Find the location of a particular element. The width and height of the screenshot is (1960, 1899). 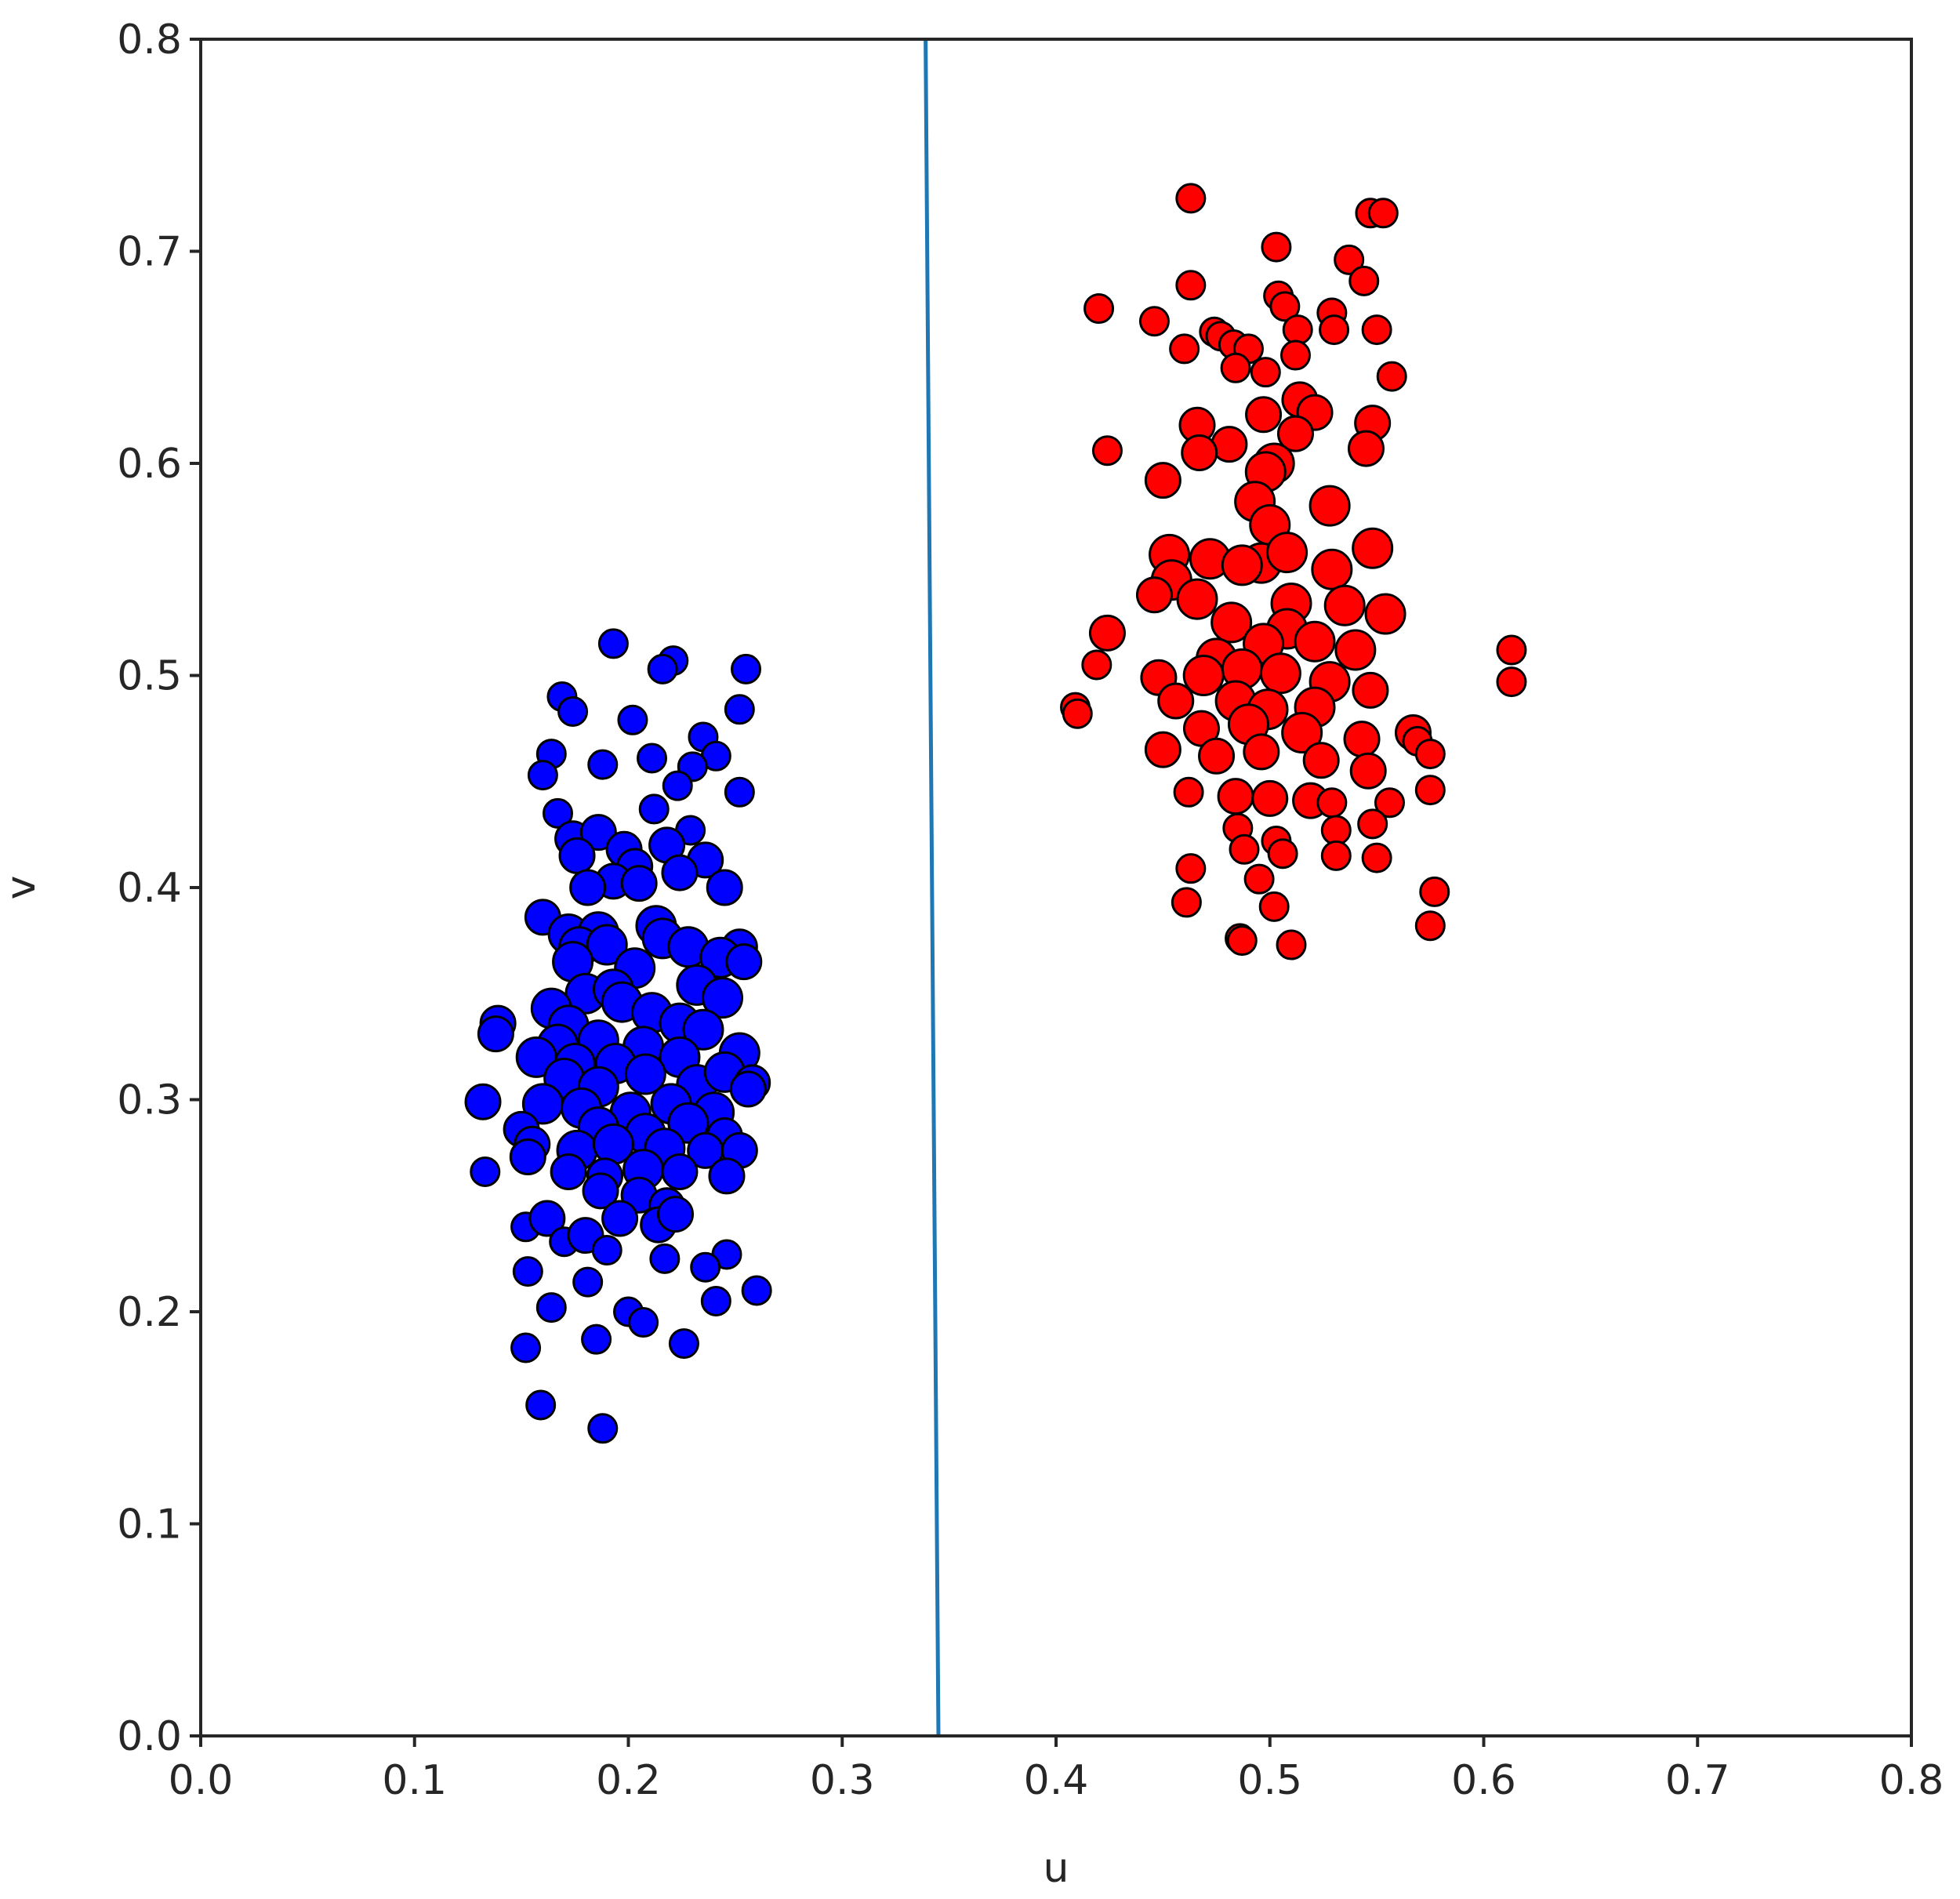

y-axis: 0.0 0.1 0.2 0.3 0.4 0.5 0.6 0.7 0.8 is located at coordinates (159, 888).